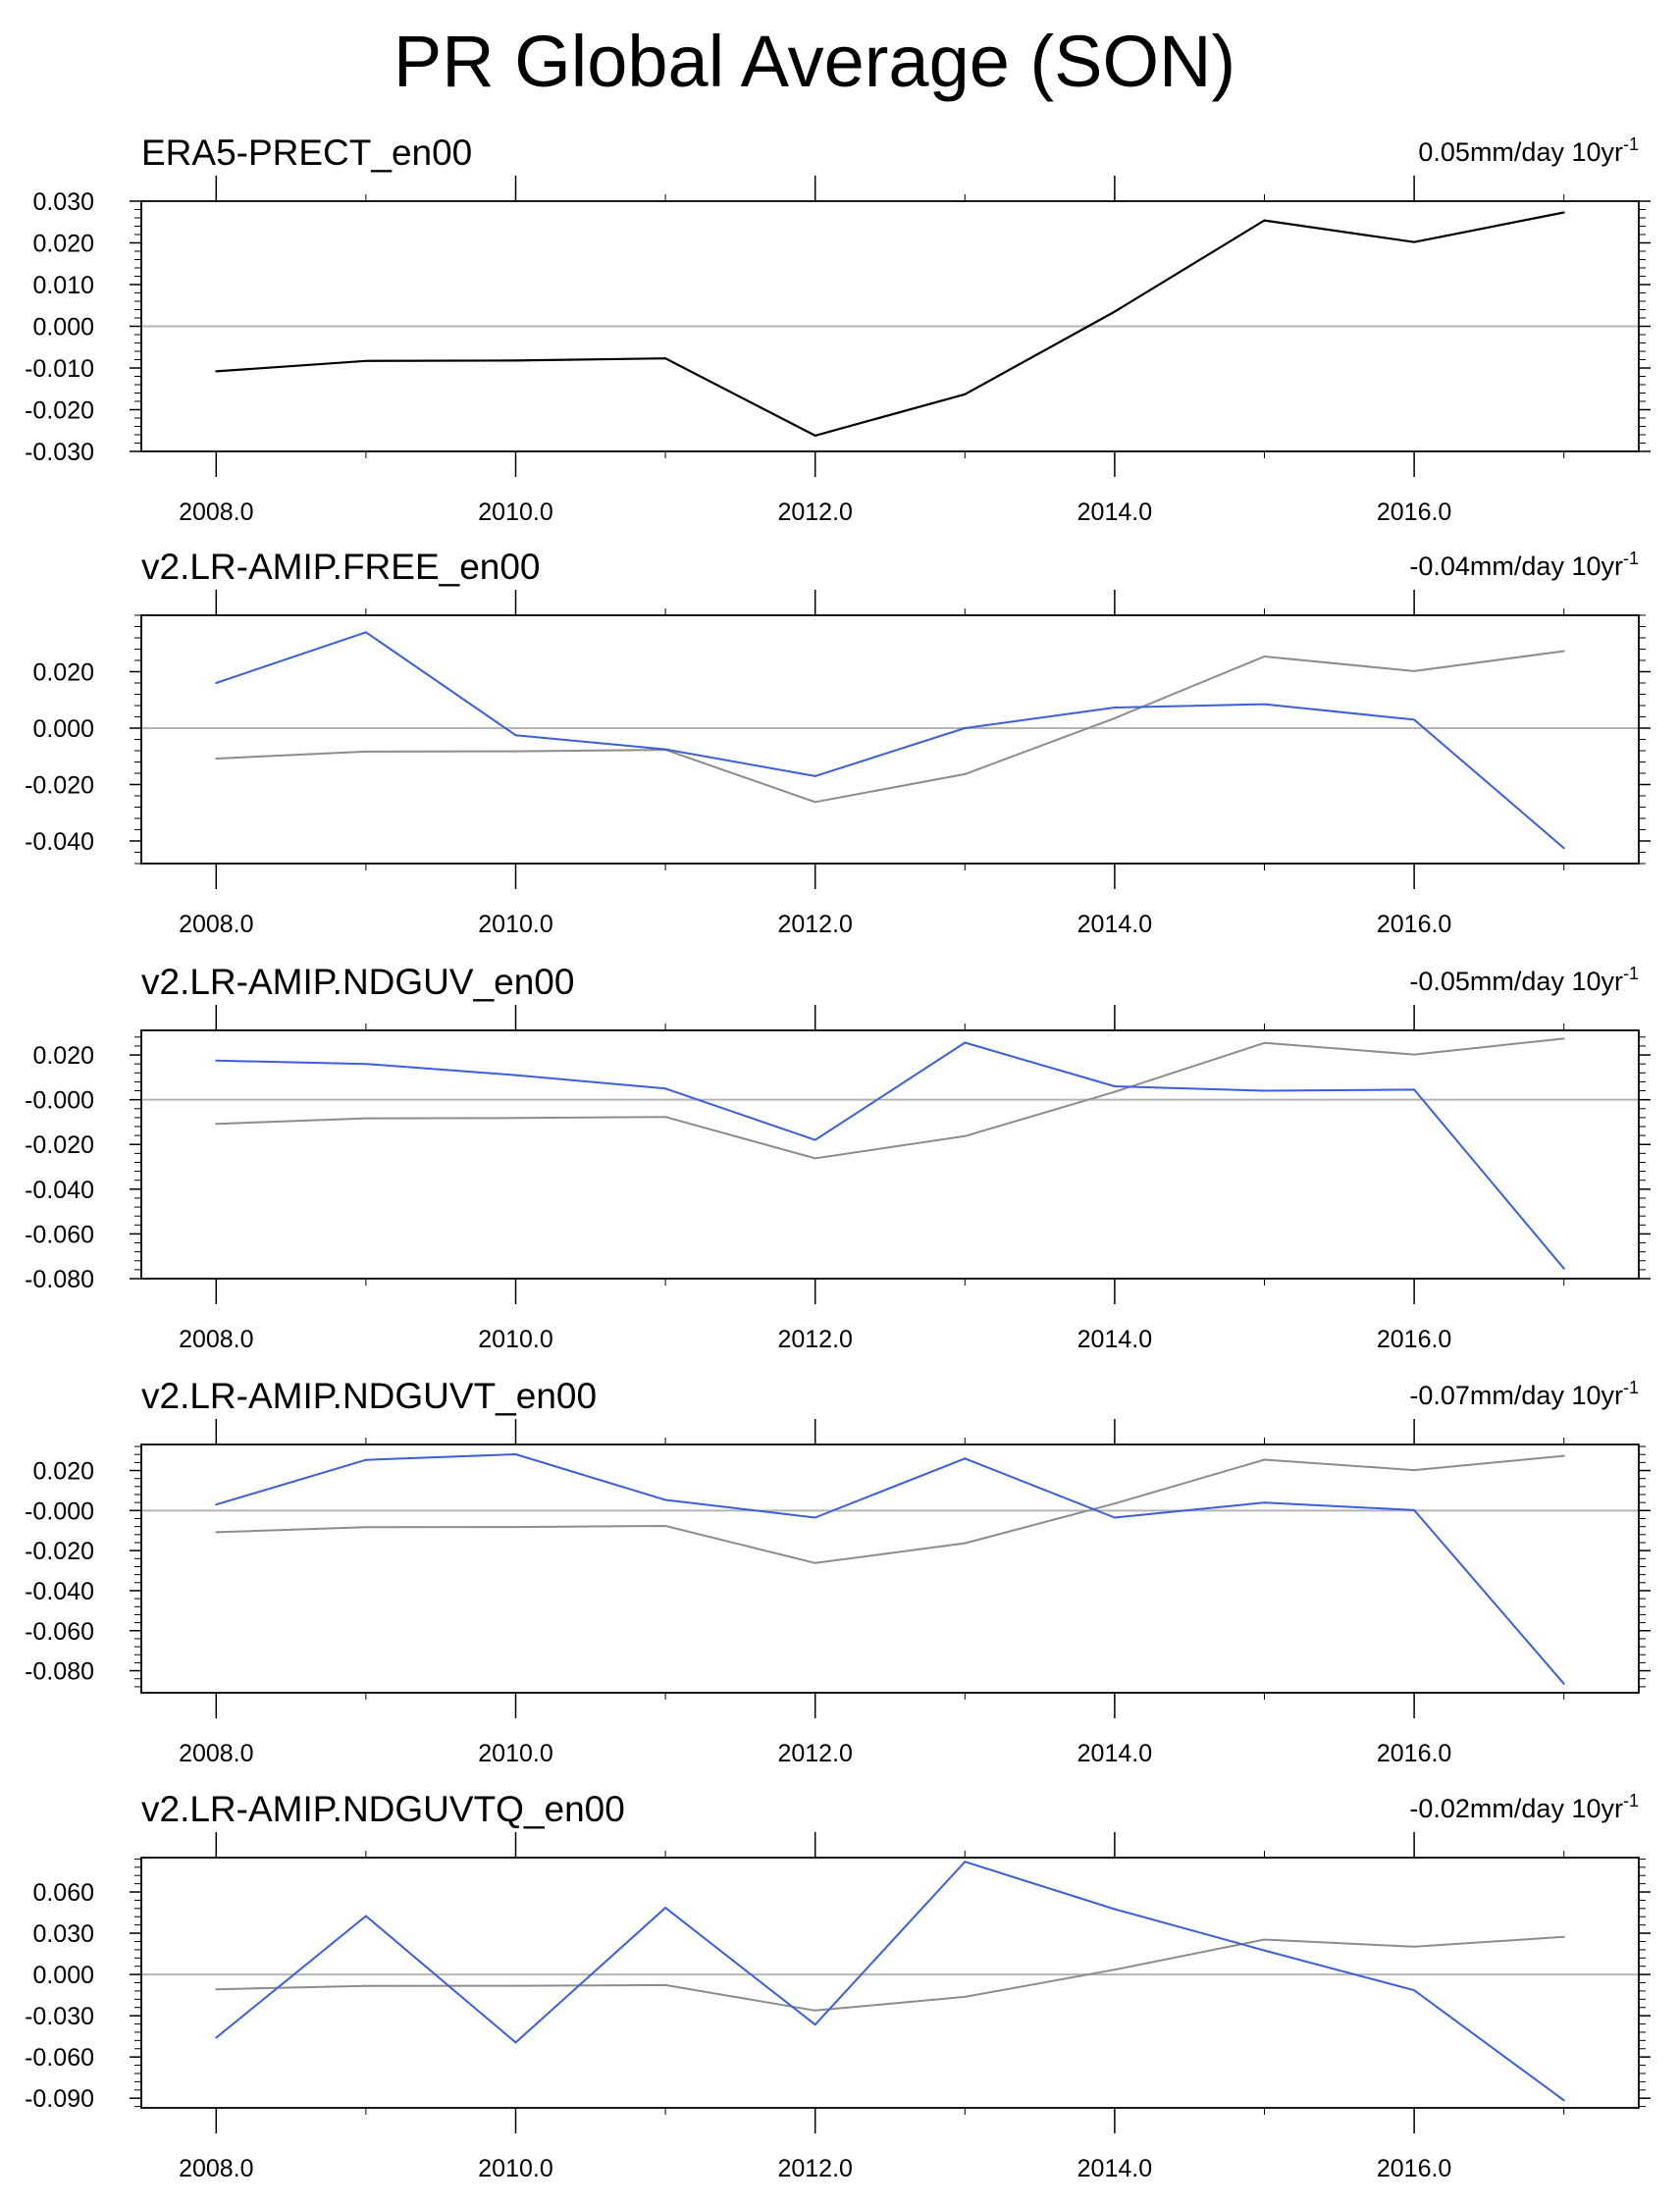 The image size is (1680, 2205). What do you see at coordinates (1524, 565) in the screenshot?
I see `trend-label: -0.04mm/day 10yr-1` at bounding box center [1524, 565].